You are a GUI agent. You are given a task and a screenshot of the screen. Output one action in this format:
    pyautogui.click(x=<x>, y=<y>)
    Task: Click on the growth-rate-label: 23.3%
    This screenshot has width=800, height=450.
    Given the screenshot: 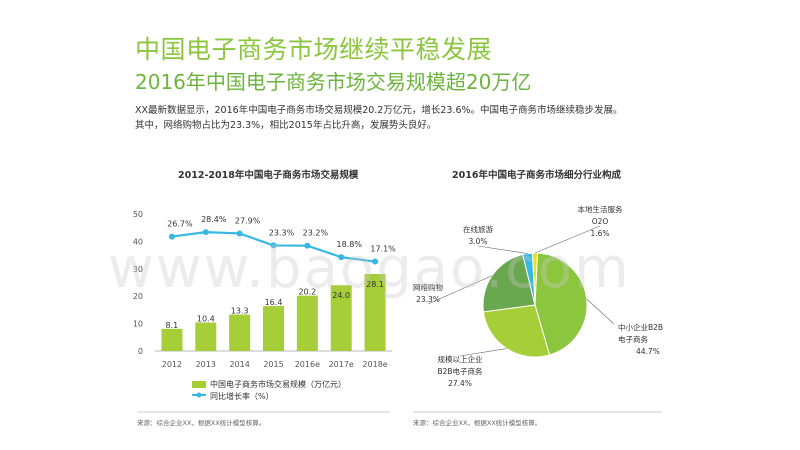 What is the action you would take?
    pyautogui.click(x=282, y=232)
    